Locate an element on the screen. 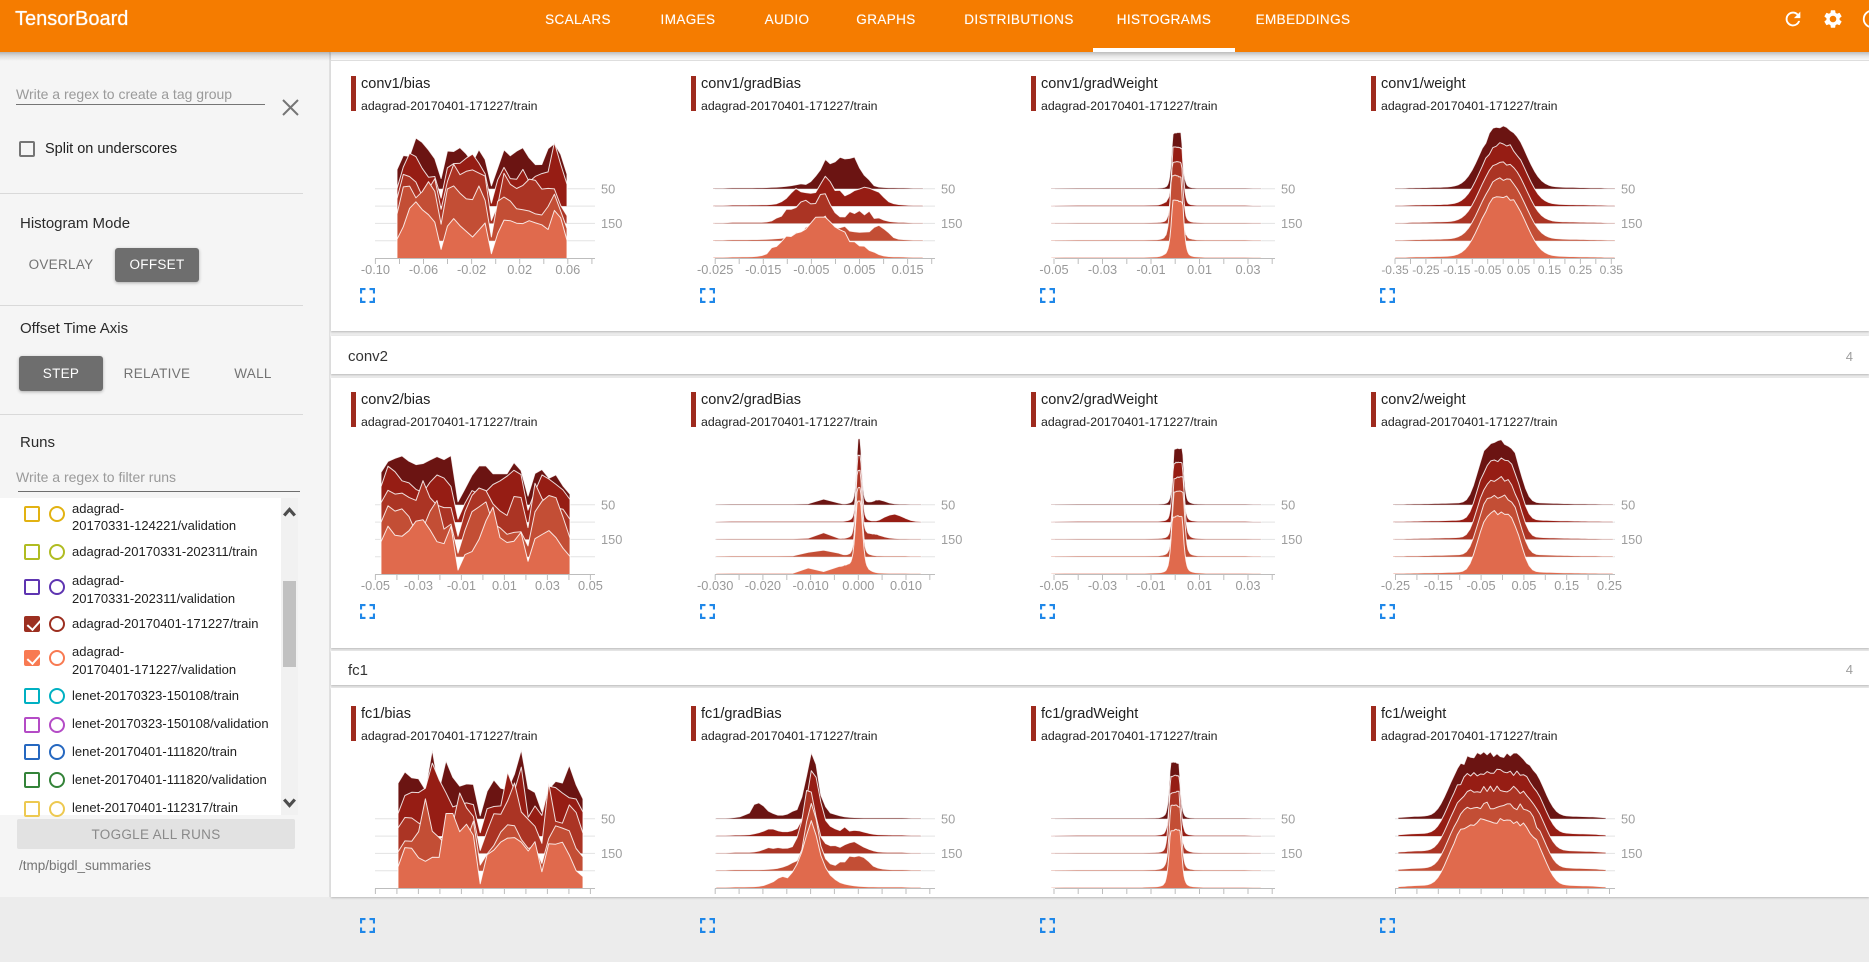 Image resolution: width=1869 pixels, height=962 pixels. svg-text: -0.010 is located at coordinates (810, 585).